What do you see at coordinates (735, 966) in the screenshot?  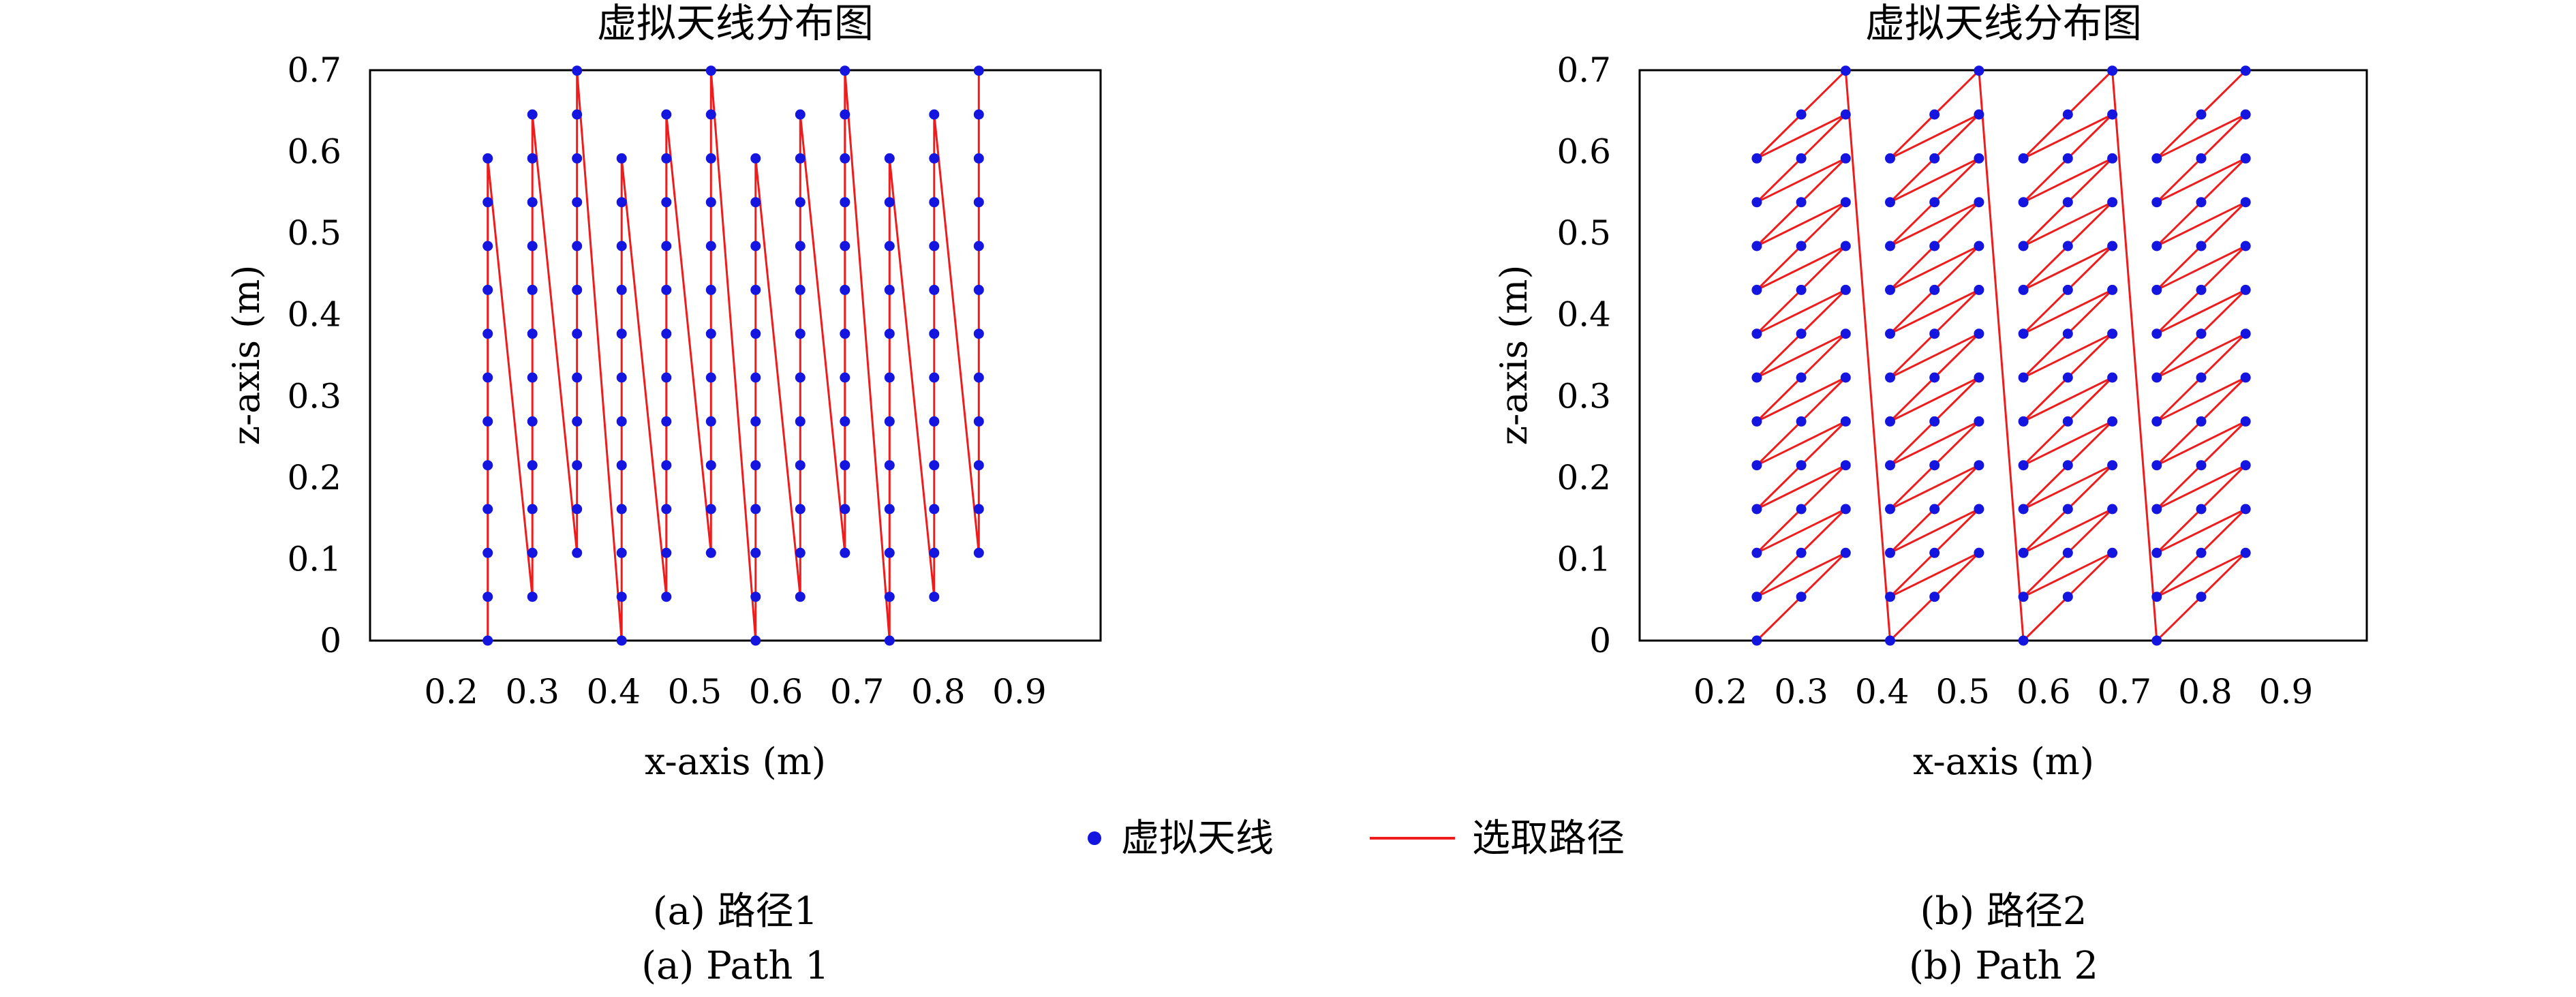 I see `panel-caption-en: (a) Path 1` at bounding box center [735, 966].